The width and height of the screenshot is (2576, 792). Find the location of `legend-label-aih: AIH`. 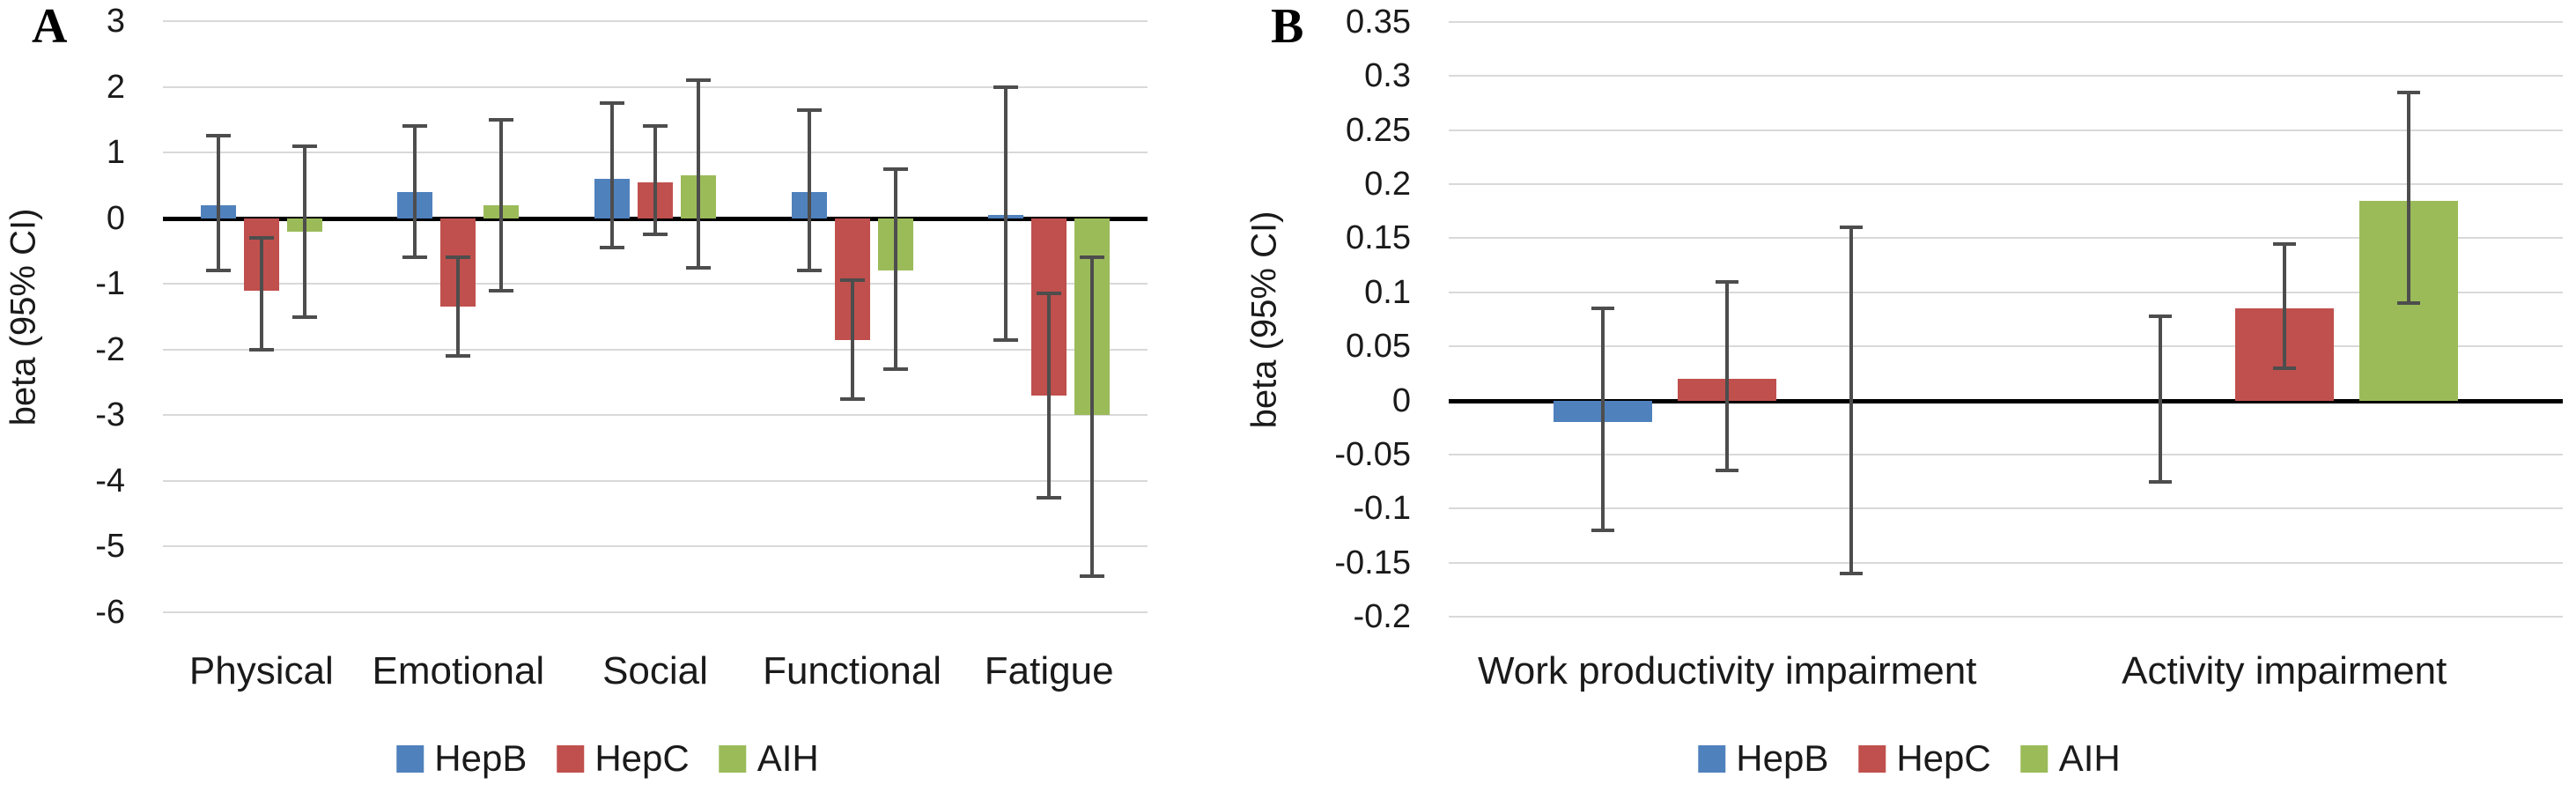

legend-label-aih: AIH is located at coordinates (2089, 758).